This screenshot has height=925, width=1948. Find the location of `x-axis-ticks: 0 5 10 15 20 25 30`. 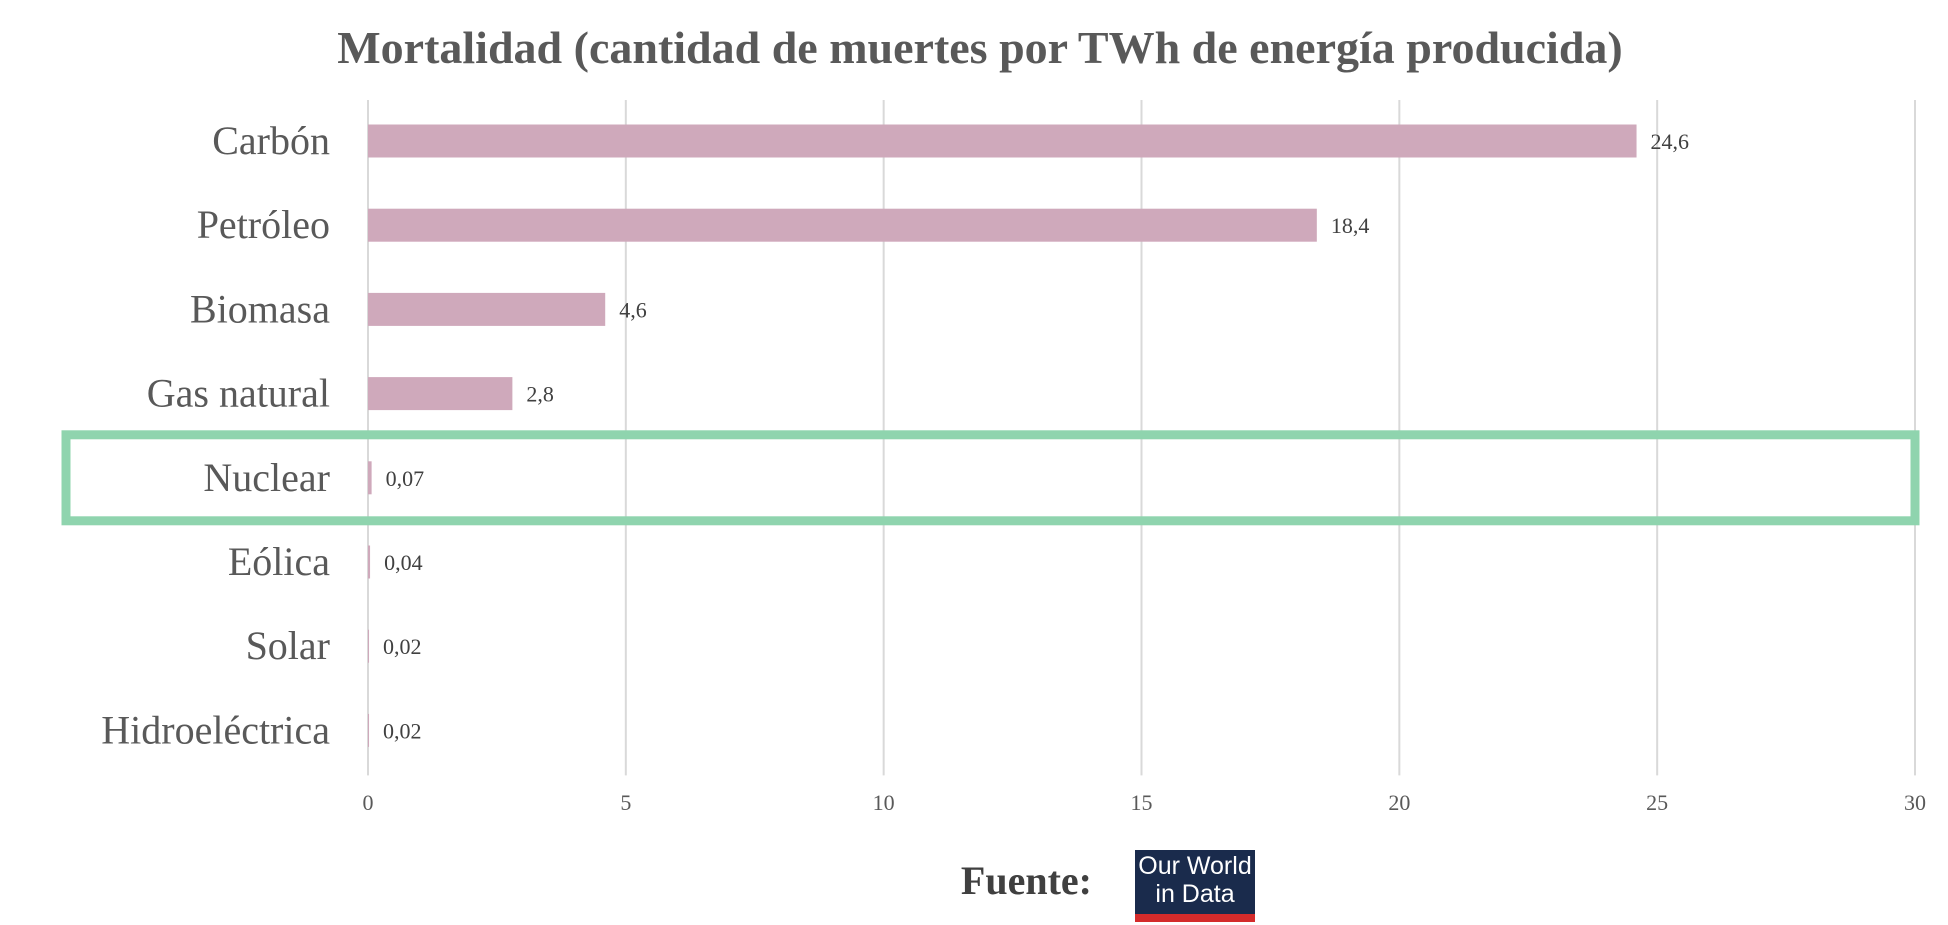

x-axis-ticks: 0 5 10 15 20 25 30 is located at coordinates (1145, 802).